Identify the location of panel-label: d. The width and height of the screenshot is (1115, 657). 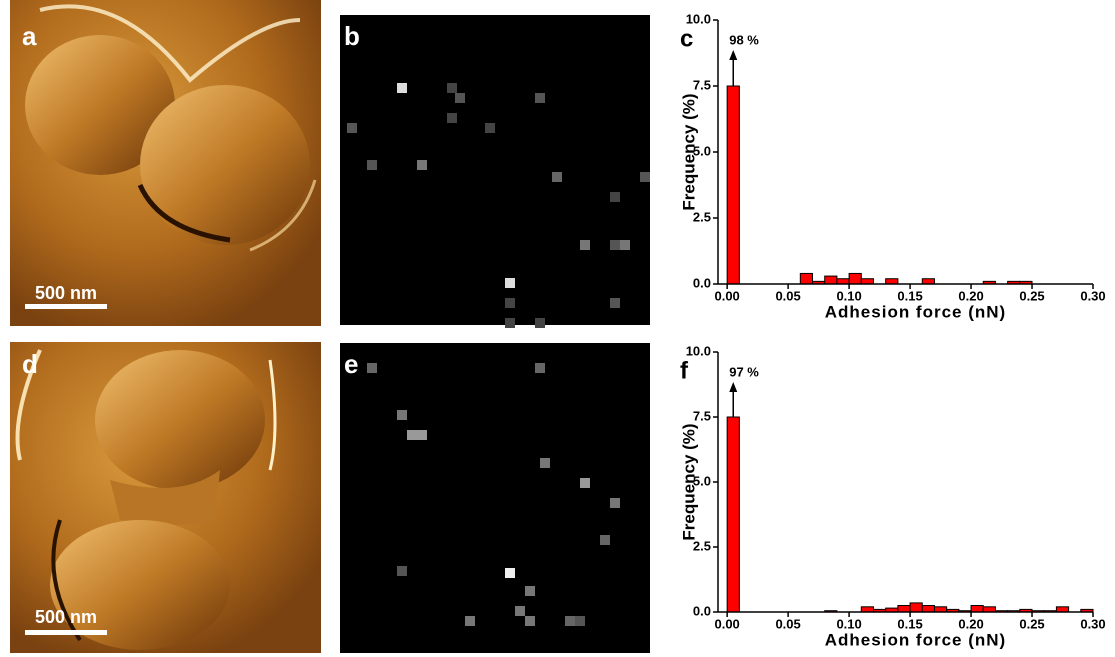
(30, 364).